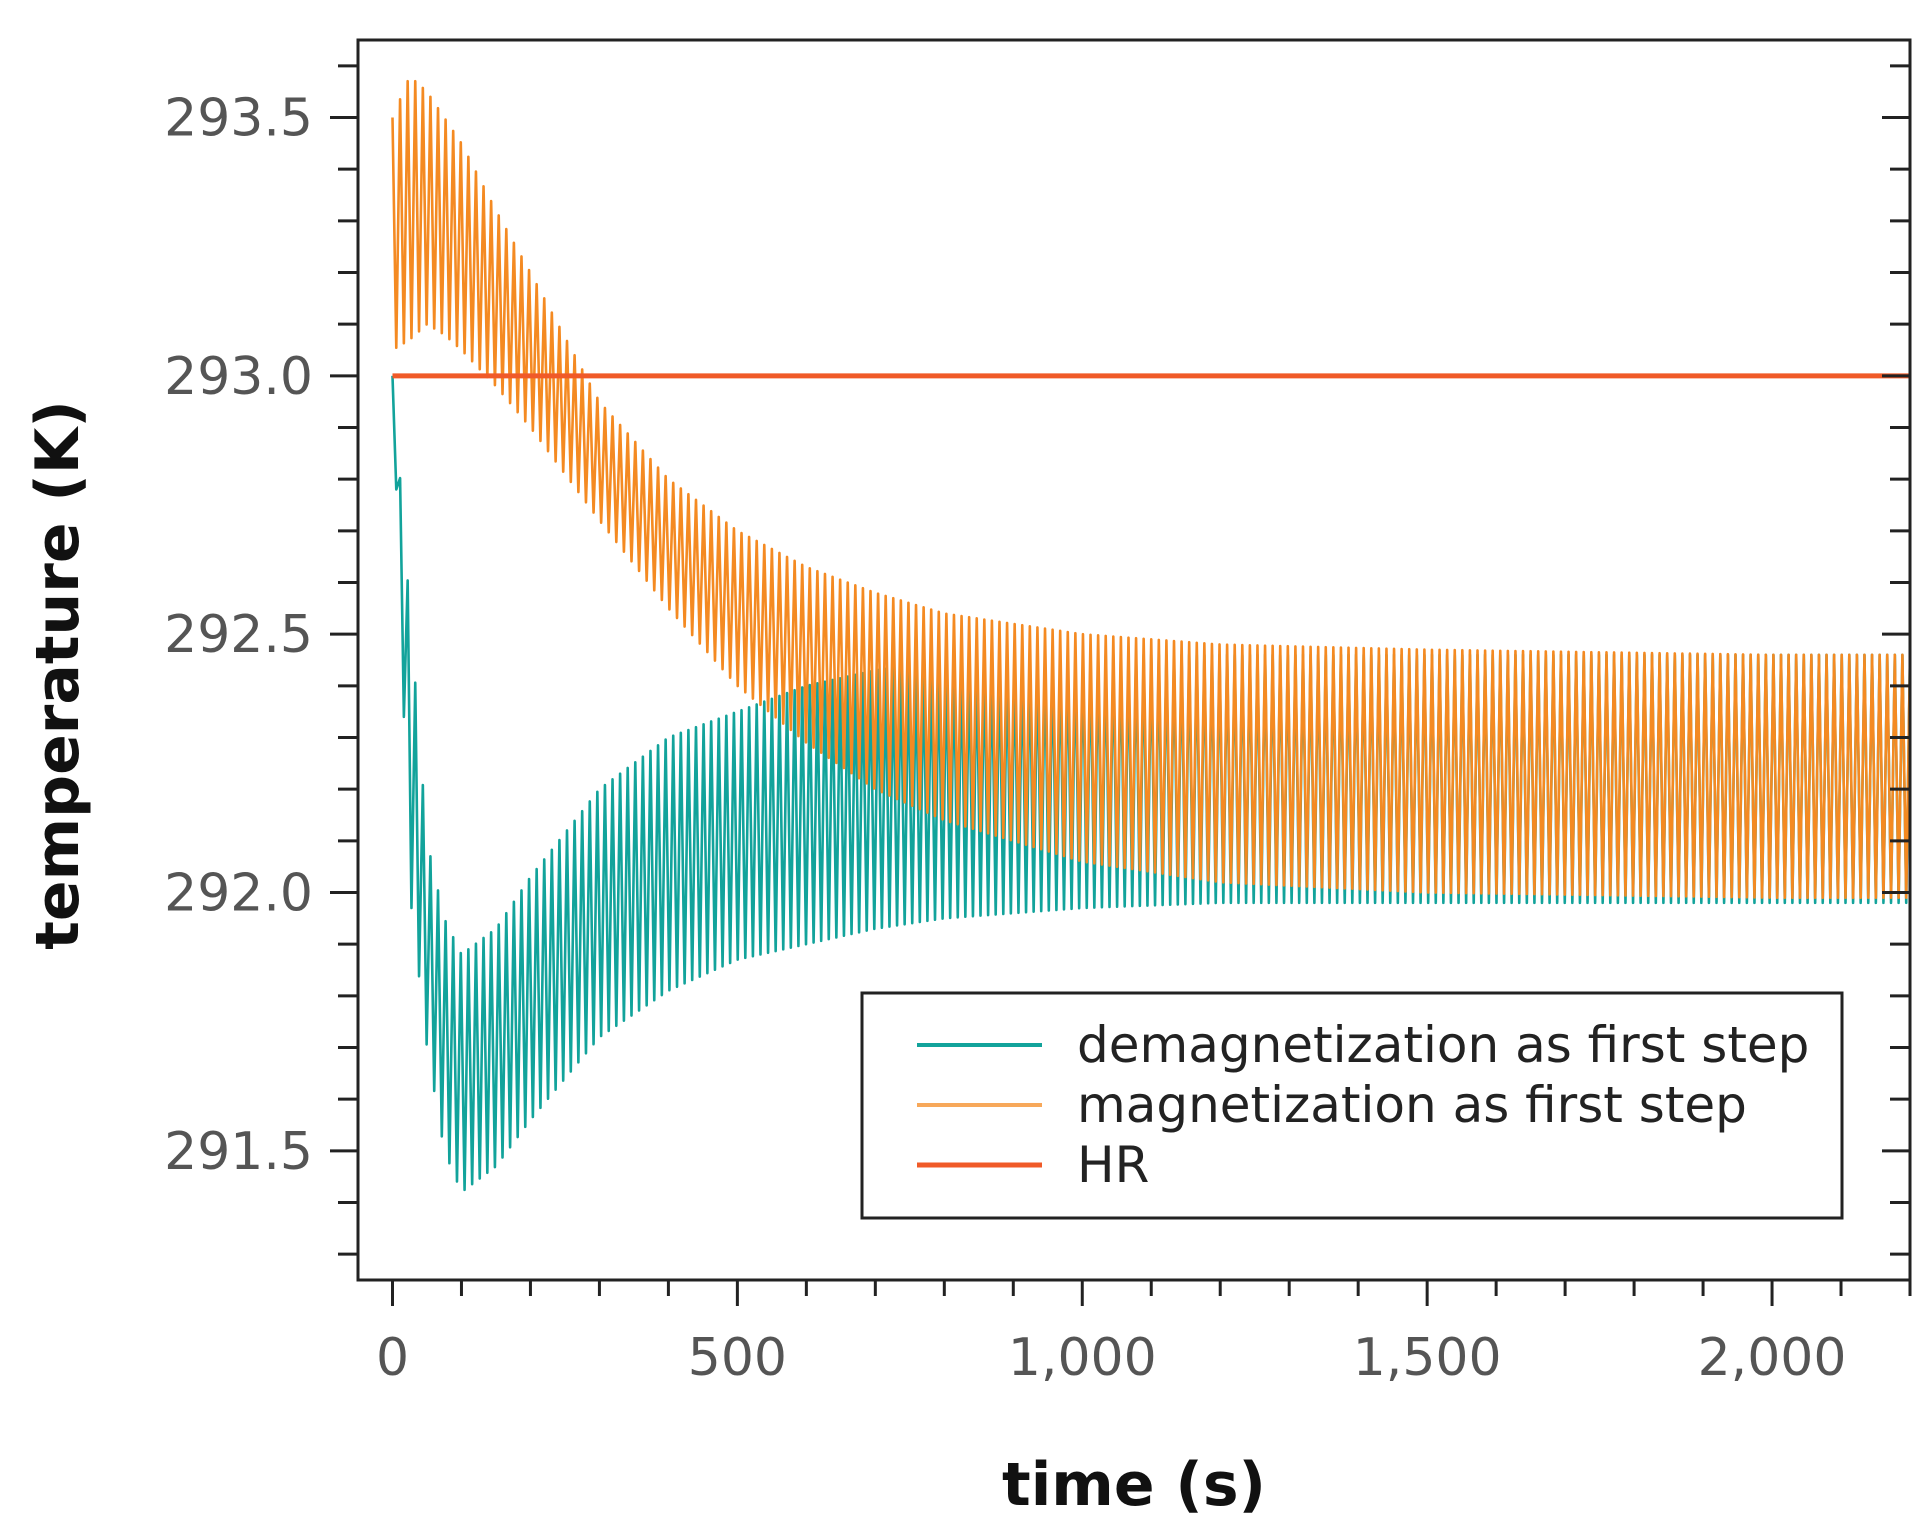 The image size is (1930, 1522). Describe the element at coordinates (1772, 1358) in the screenshot. I see `x-tick-label: 2,000` at that location.